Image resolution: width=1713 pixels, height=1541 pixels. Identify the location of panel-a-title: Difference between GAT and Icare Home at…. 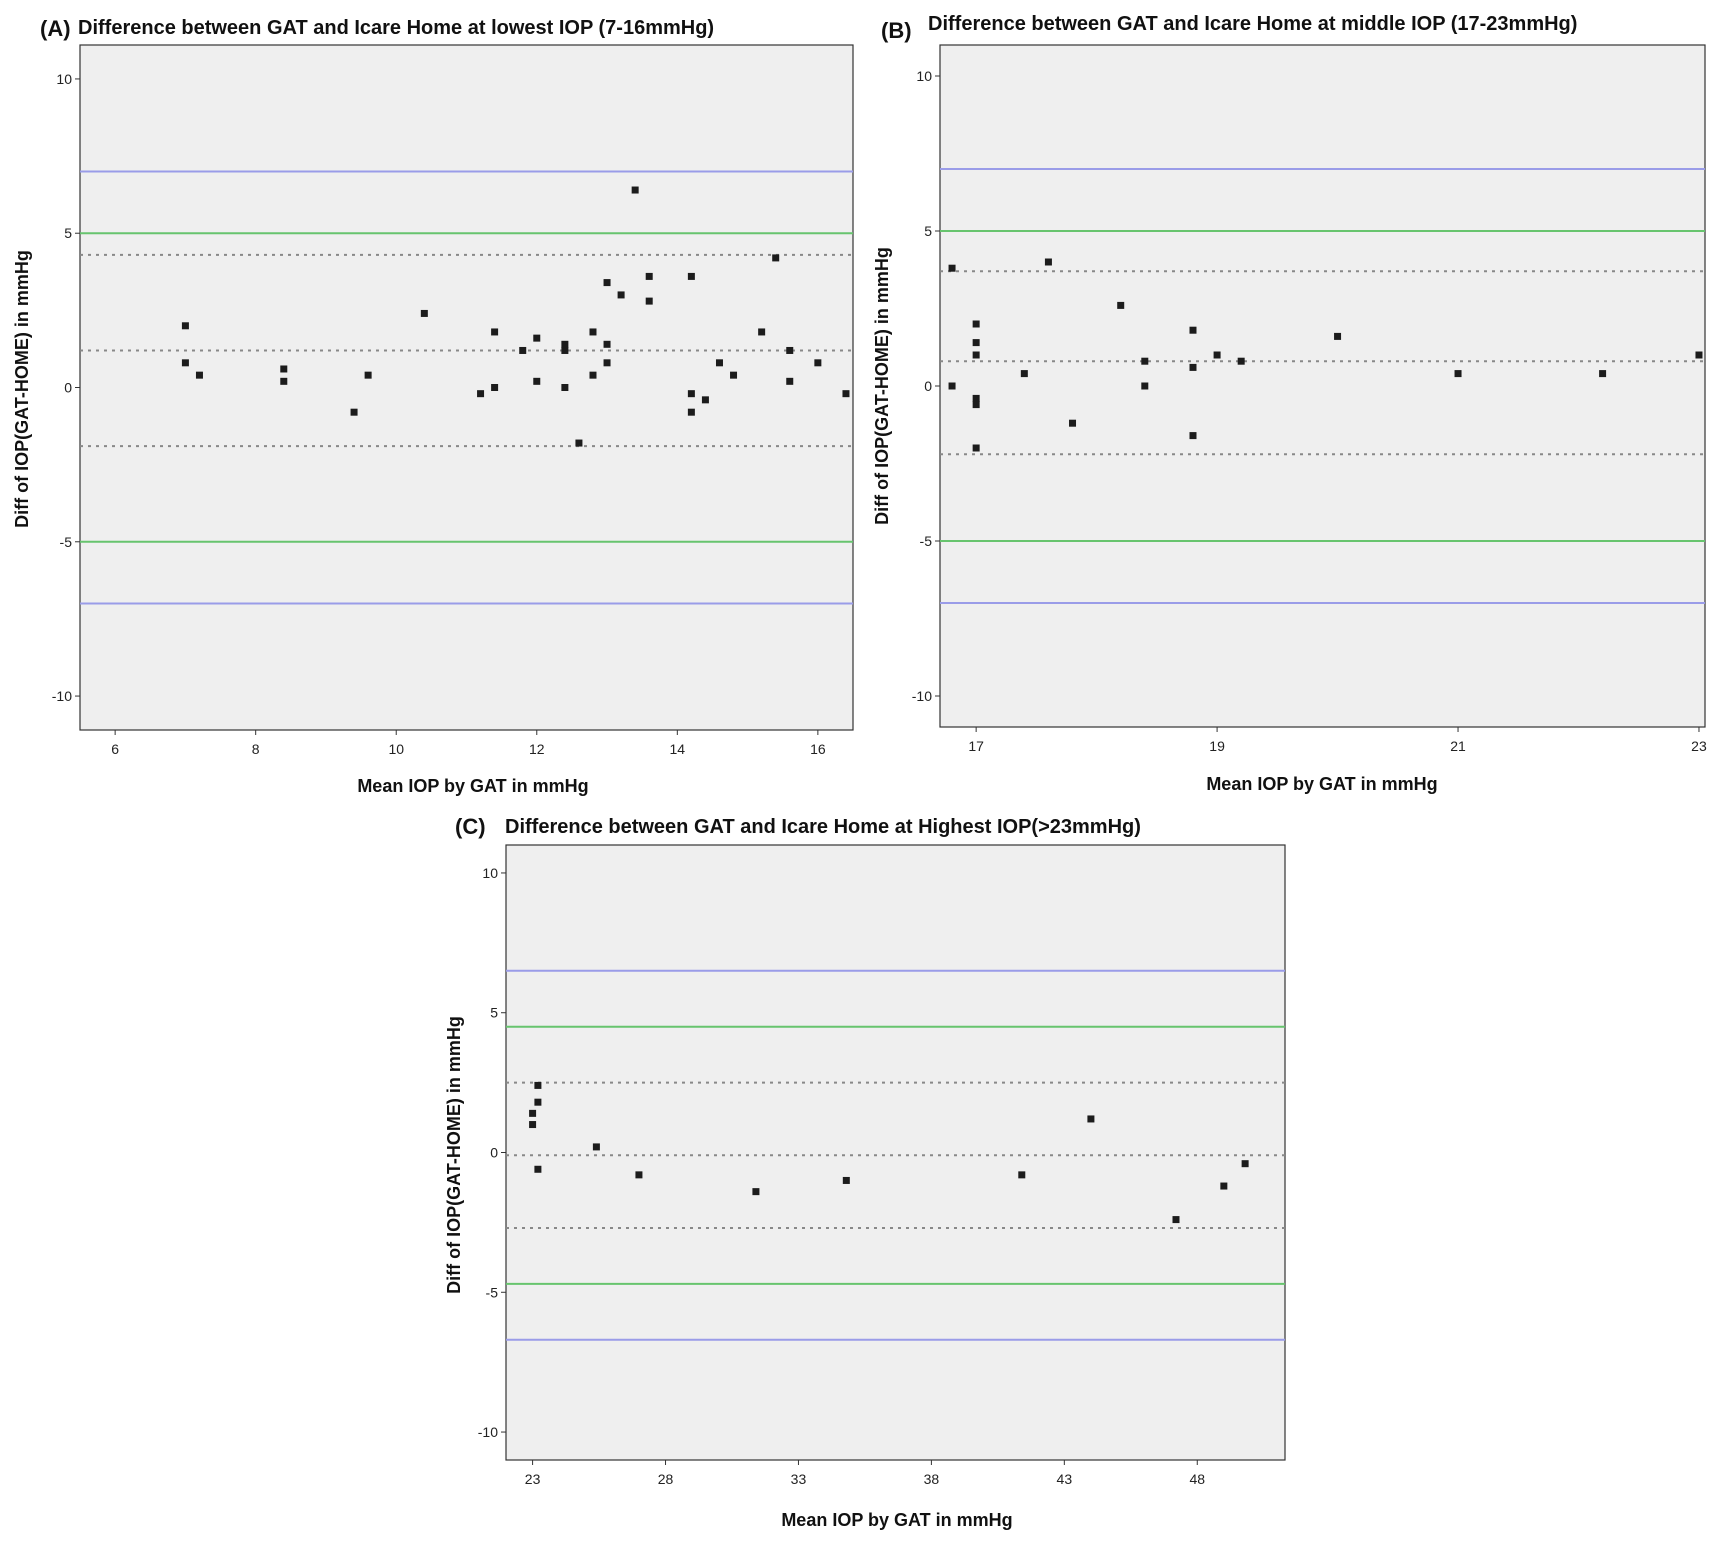
(396, 28).